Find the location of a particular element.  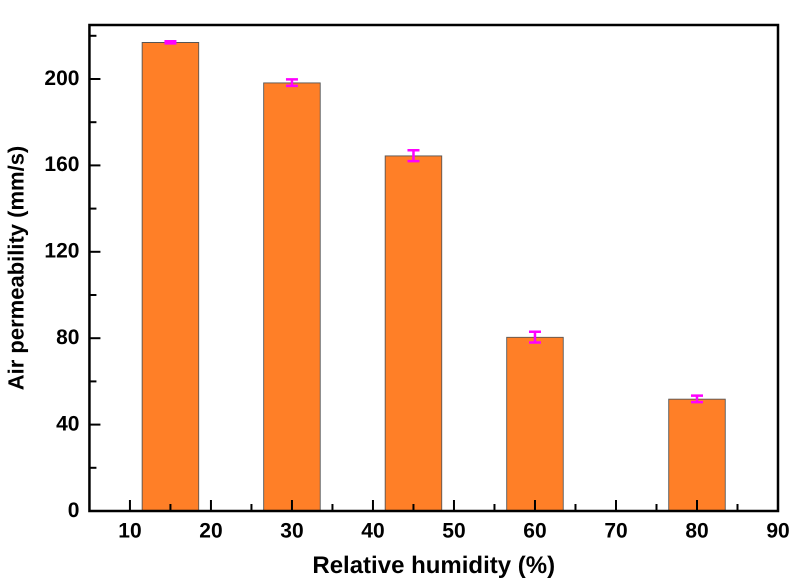

x-tick-label: 70 is located at coordinates (616, 530).